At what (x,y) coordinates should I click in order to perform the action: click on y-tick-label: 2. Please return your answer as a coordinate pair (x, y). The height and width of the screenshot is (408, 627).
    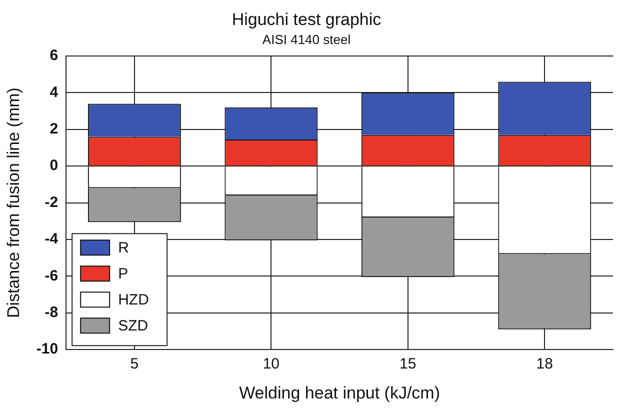
    Looking at the image, I should click on (54, 129).